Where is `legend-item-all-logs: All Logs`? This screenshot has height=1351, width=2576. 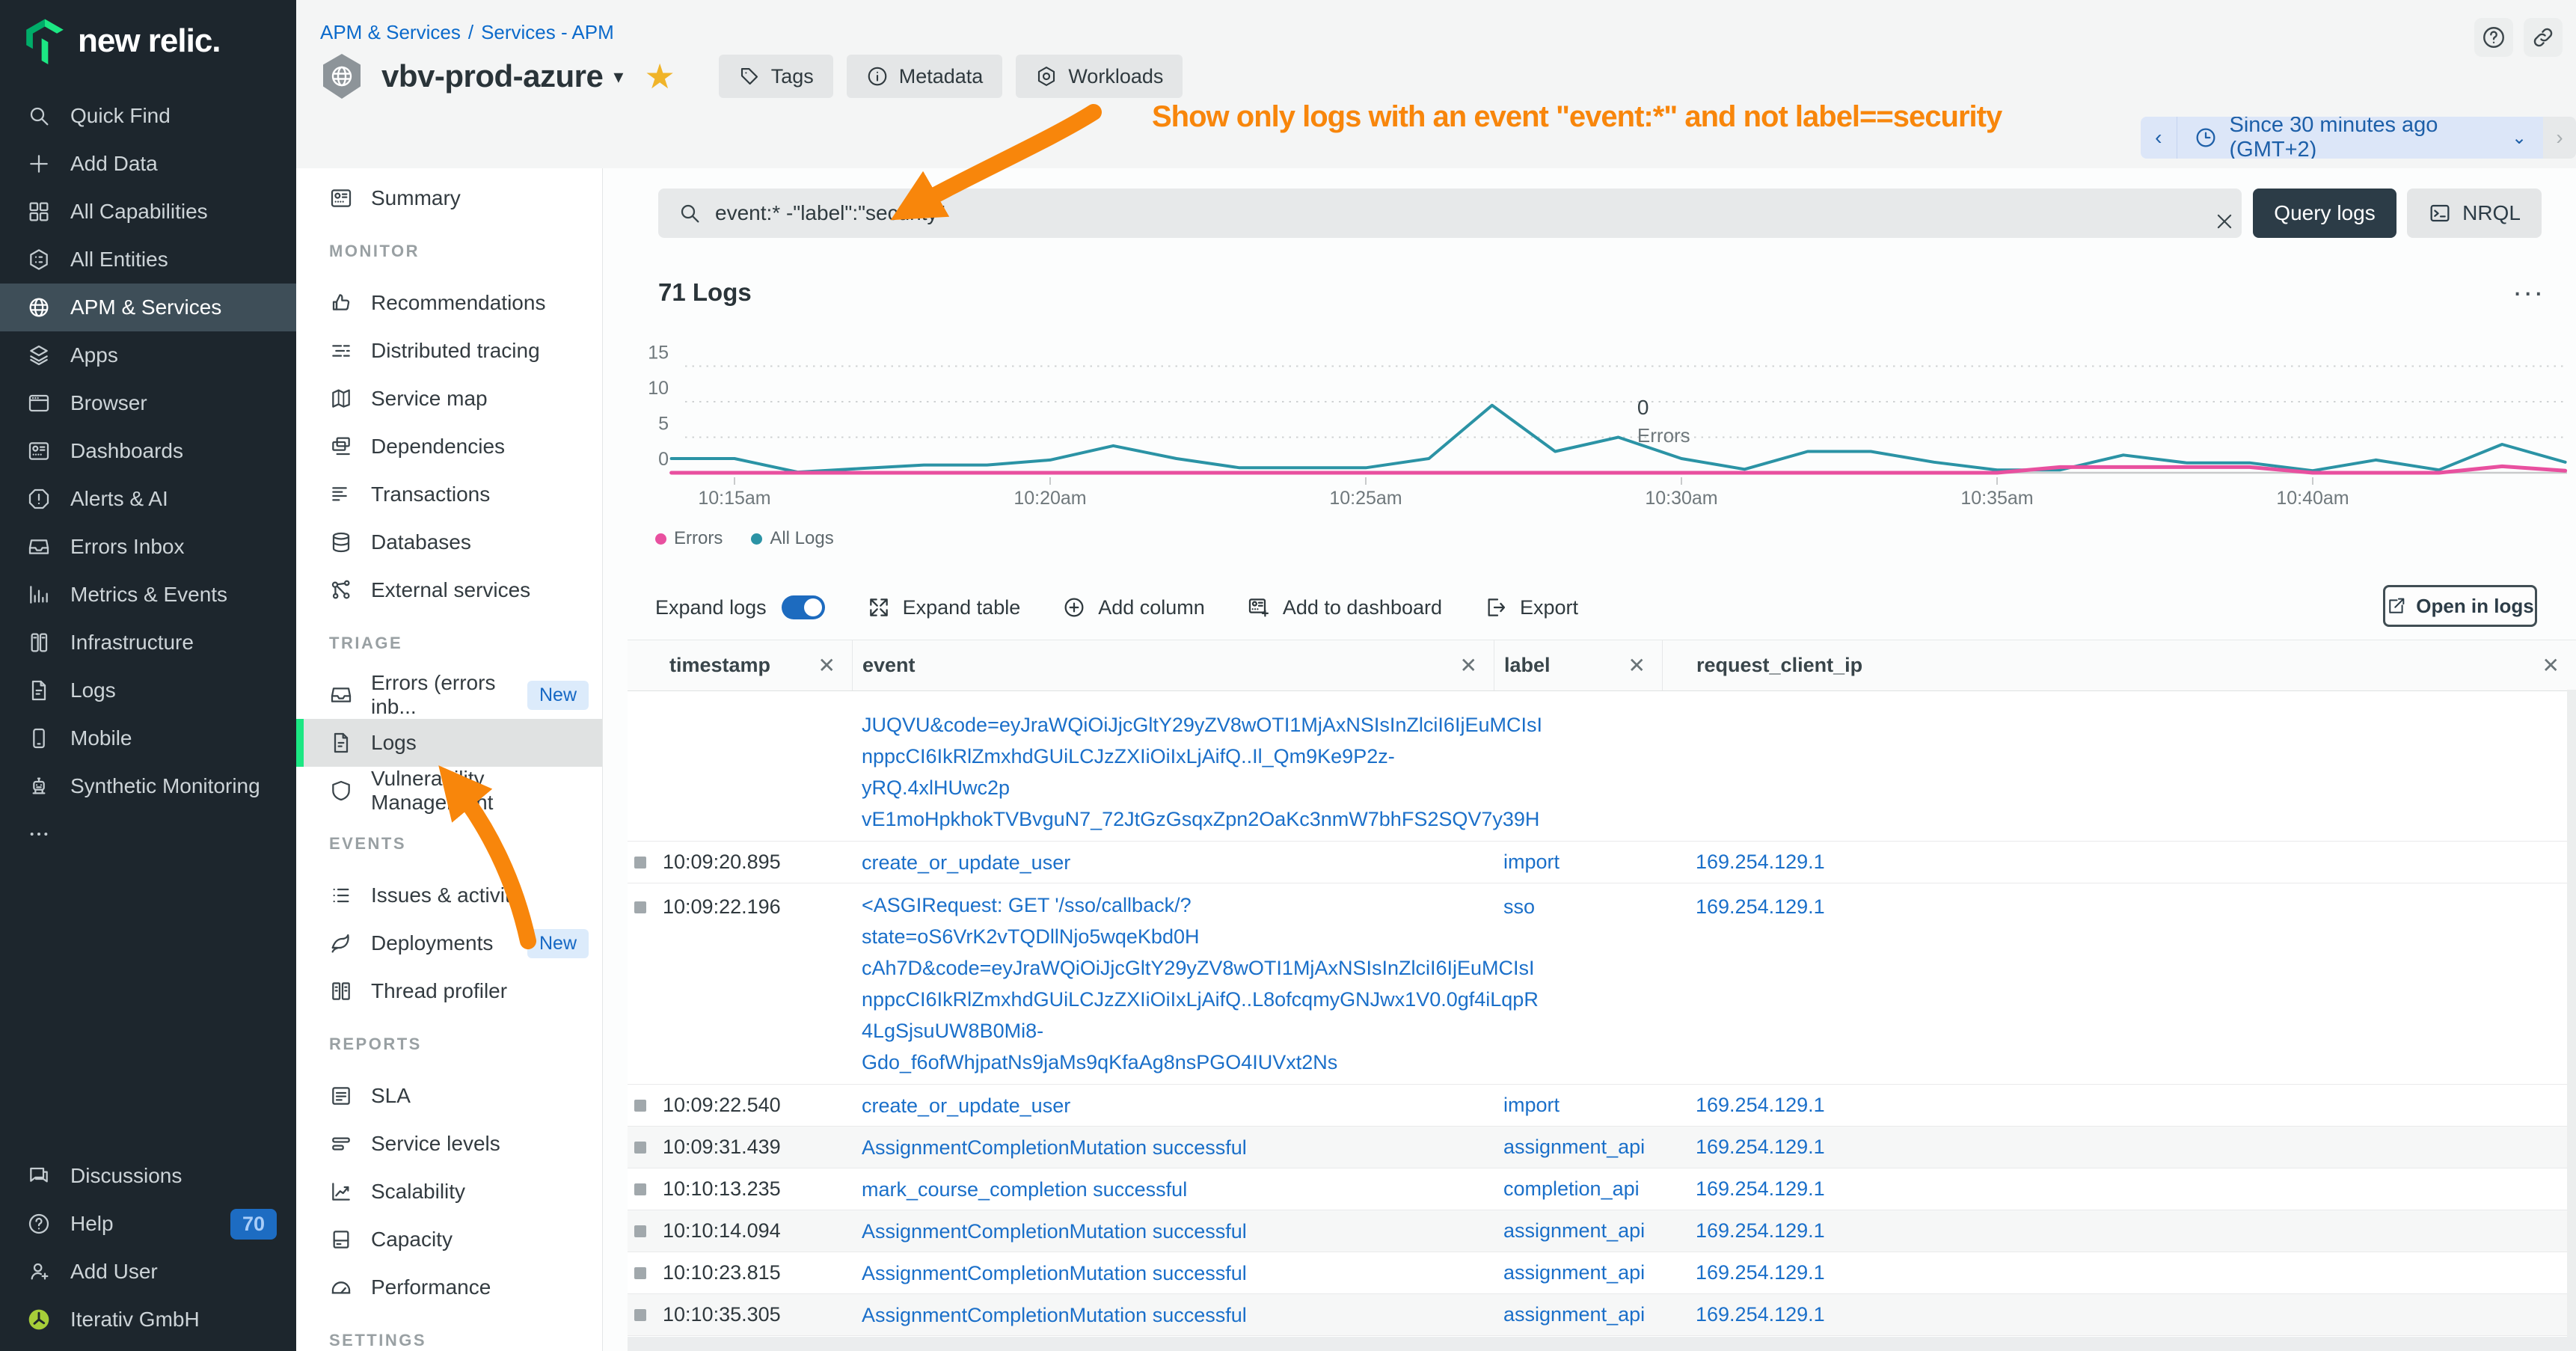 legend-item-all-logs: All Logs is located at coordinates (792, 539).